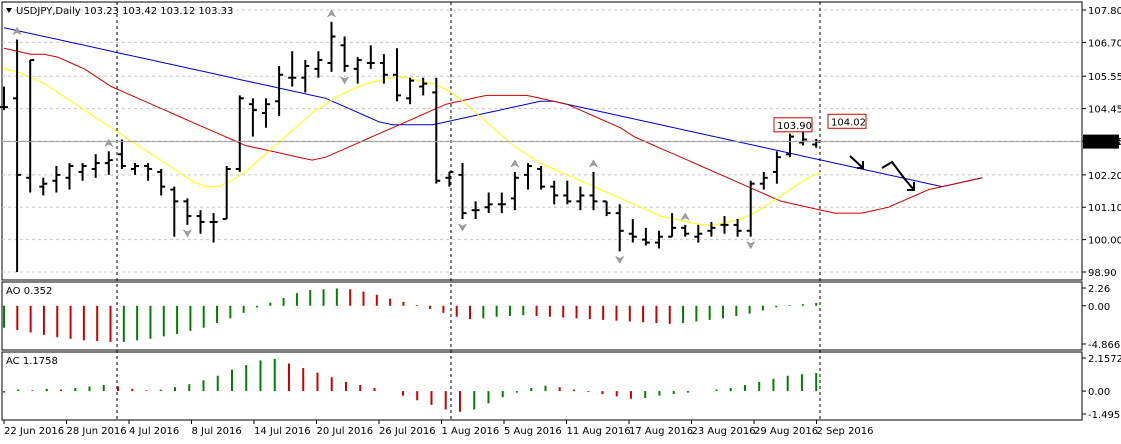 The image size is (1121, 444). Describe the element at coordinates (1104, 359) in the screenshot. I see `ac-tick-label: 2.1572` at that location.